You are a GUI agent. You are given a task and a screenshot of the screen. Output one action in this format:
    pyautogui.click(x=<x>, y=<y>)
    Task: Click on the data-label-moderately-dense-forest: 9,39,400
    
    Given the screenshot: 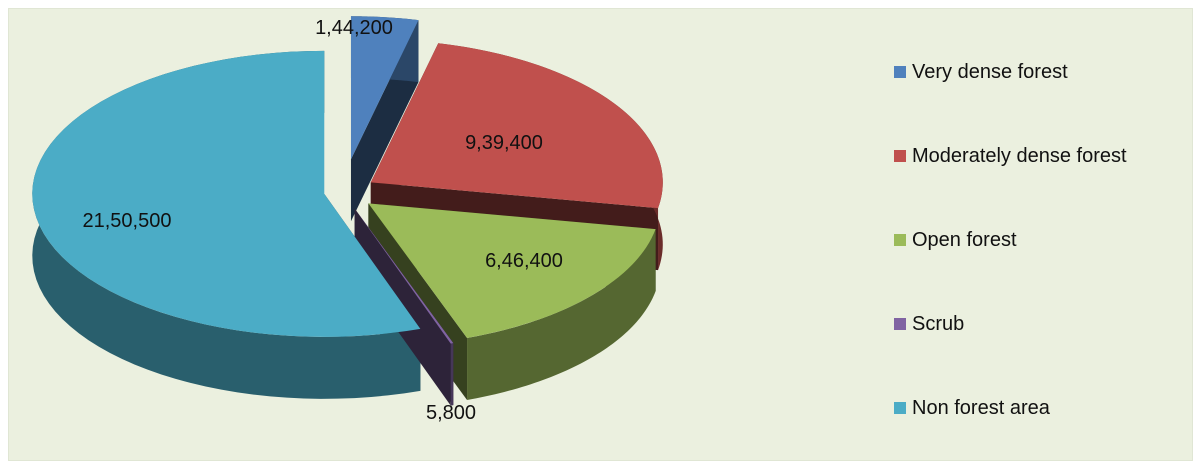 What is the action you would take?
    pyautogui.click(x=504, y=143)
    